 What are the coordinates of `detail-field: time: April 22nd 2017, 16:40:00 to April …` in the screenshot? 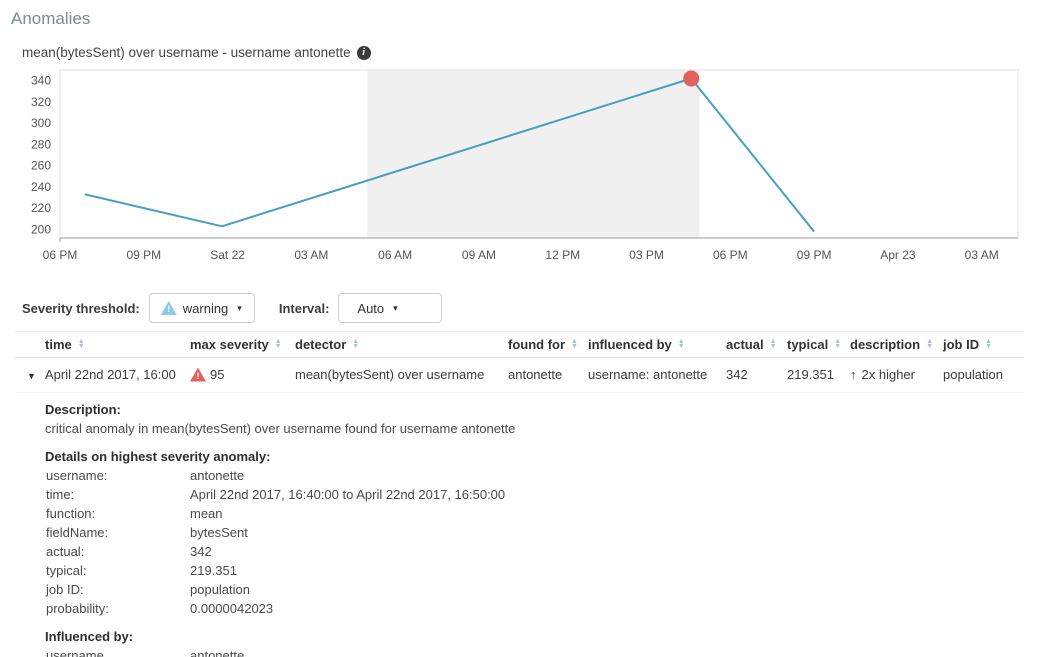 It's located at (276, 494).